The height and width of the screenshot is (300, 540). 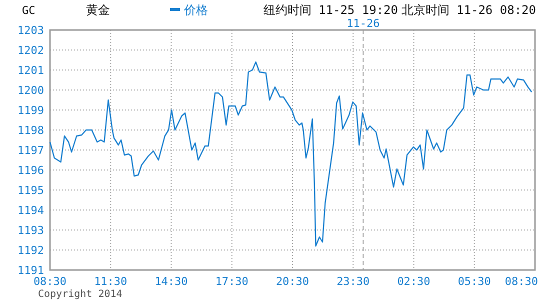 What do you see at coordinates (80, 294) in the screenshot?
I see `text: Copyright 2014` at bounding box center [80, 294].